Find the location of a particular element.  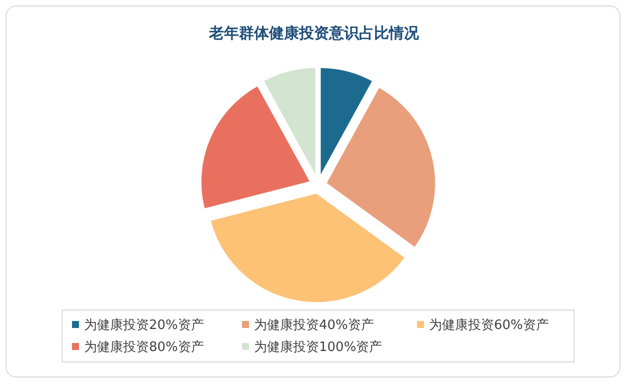

legend-label: 为健康投资100%资产 is located at coordinates (318, 347).